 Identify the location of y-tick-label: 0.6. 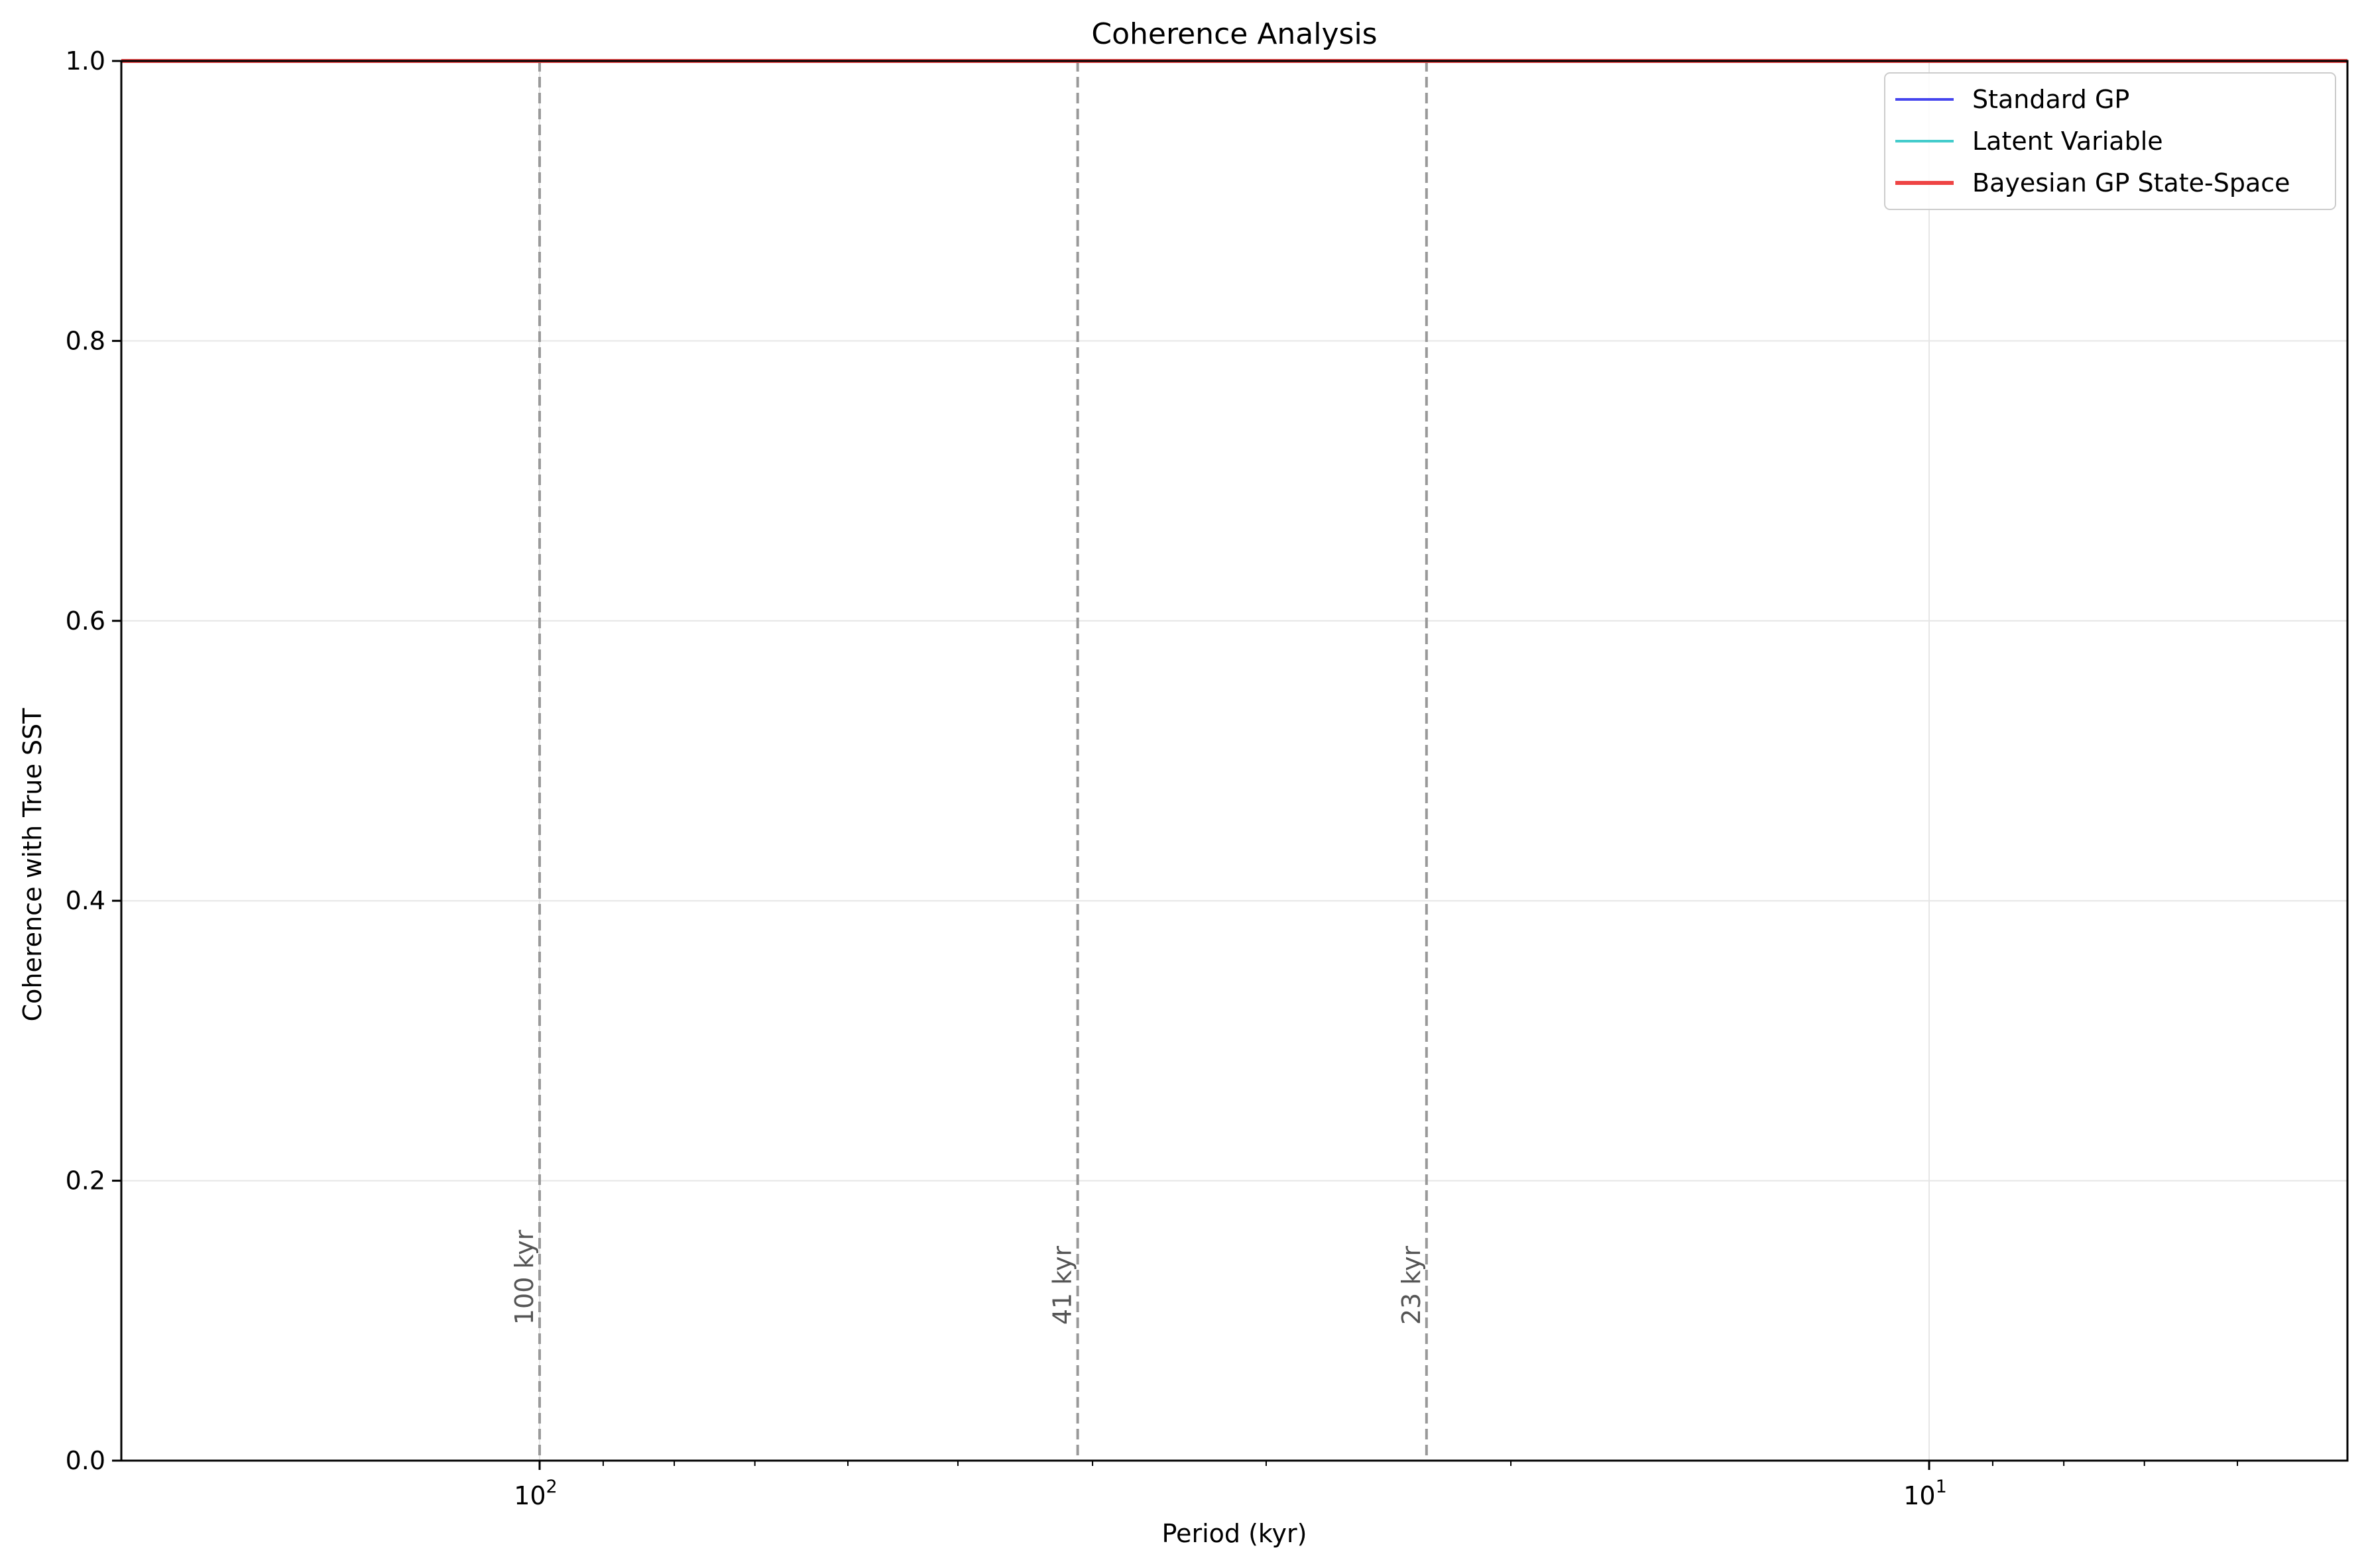
(86, 621).